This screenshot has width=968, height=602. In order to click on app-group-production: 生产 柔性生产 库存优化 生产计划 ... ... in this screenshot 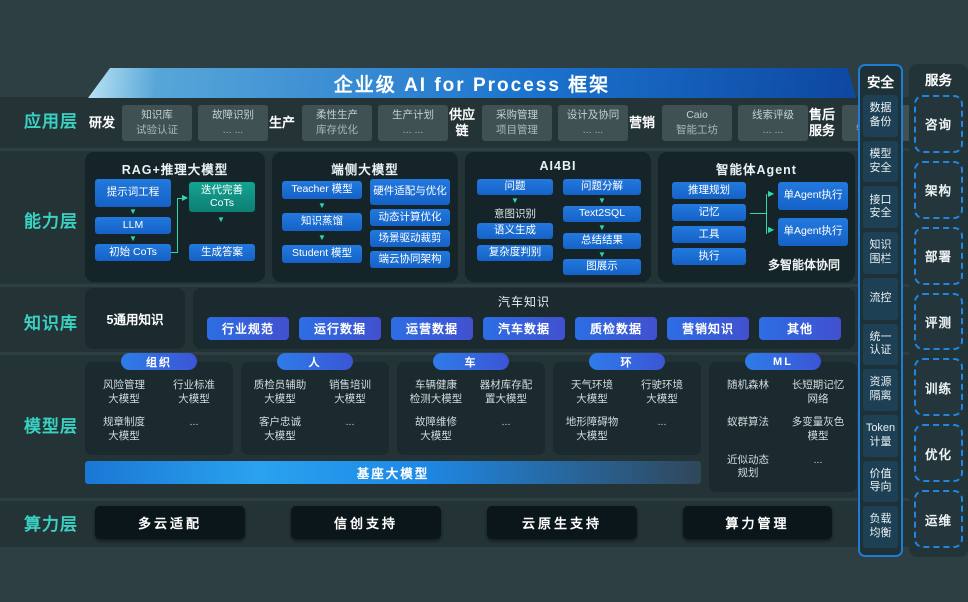, I will do `click(358, 123)`.